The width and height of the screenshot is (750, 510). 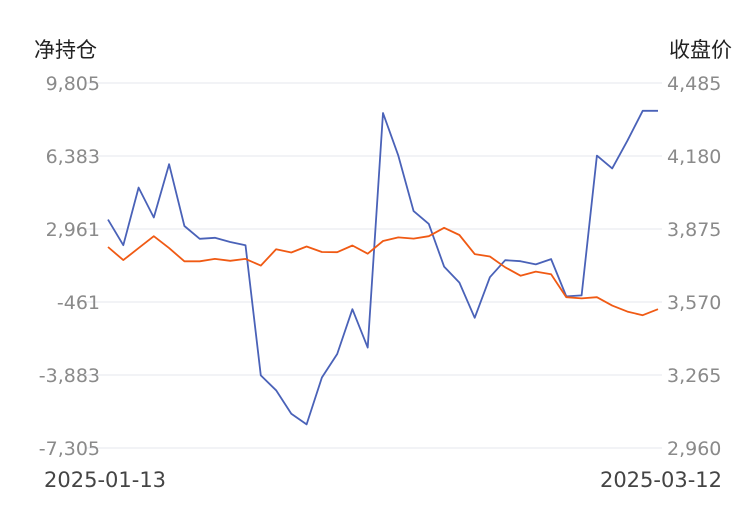 What do you see at coordinates (65, 50) in the screenshot?
I see `left-axis-title: 净持仓` at bounding box center [65, 50].